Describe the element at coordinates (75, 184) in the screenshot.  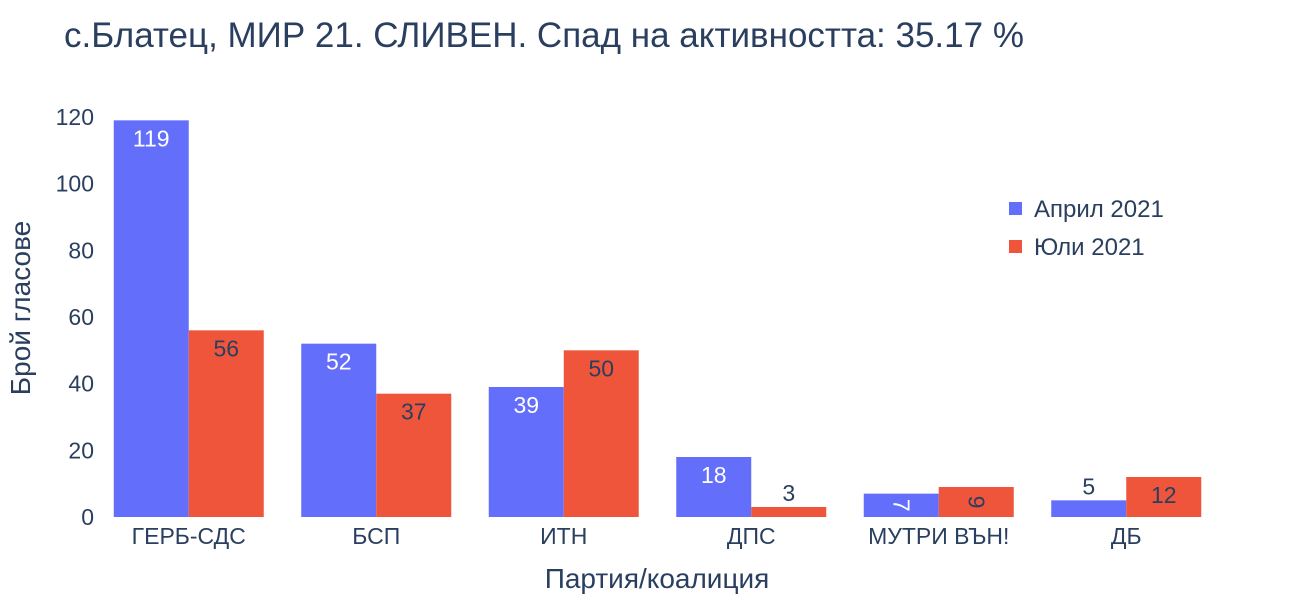
I see `y-tick-label: 100` at that location.